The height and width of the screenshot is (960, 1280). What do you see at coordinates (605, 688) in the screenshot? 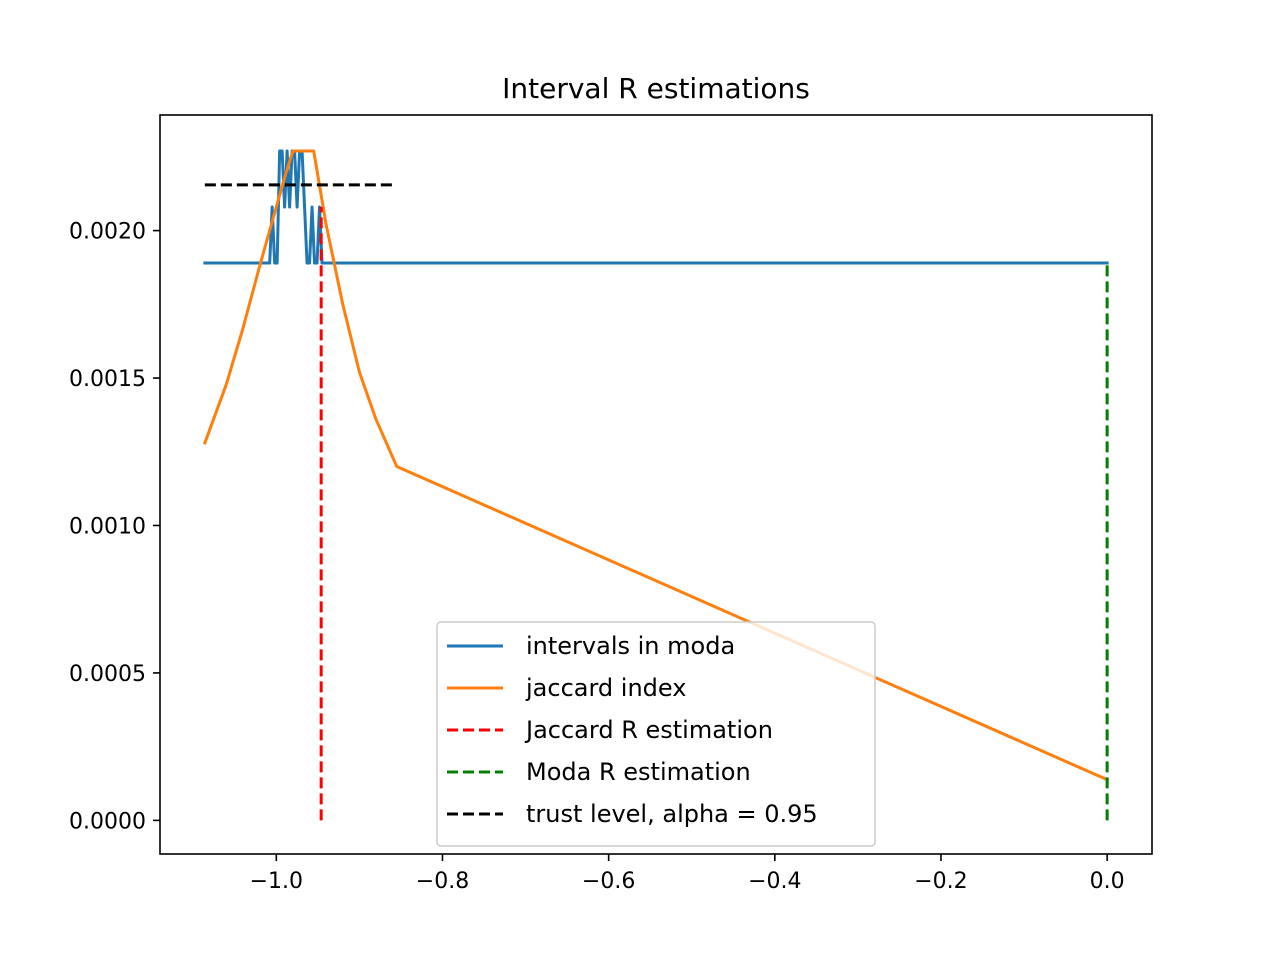
I see `legend-label-1: jaccard index` at bounding box center [605, 688].